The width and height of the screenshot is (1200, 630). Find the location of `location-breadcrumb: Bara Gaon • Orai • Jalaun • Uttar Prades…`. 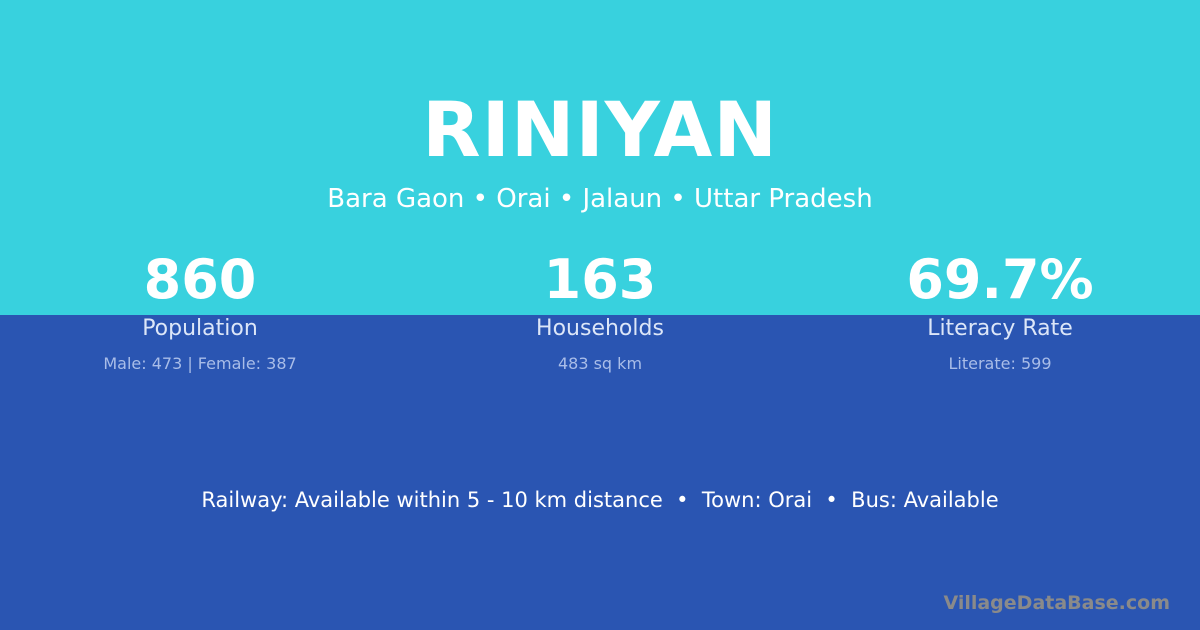

location-breadcrumb: Bara Gaon • Orai • Jalaun • Uttar Prades… is located at coordinates (600, 199).